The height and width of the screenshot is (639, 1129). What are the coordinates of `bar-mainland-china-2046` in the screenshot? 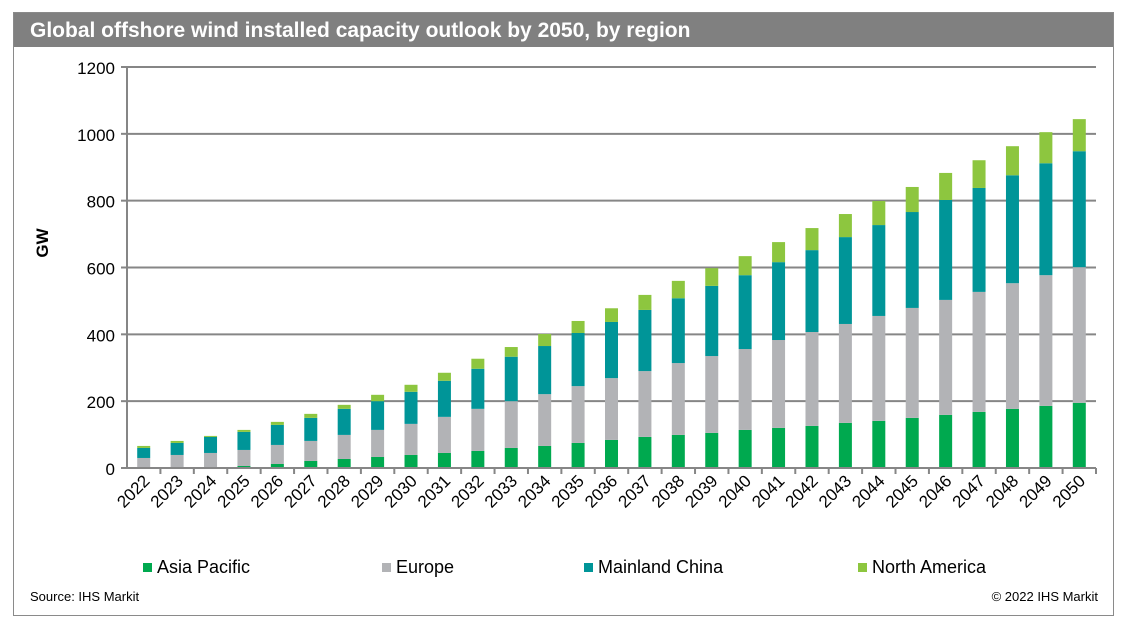 It's located at (946, 249).